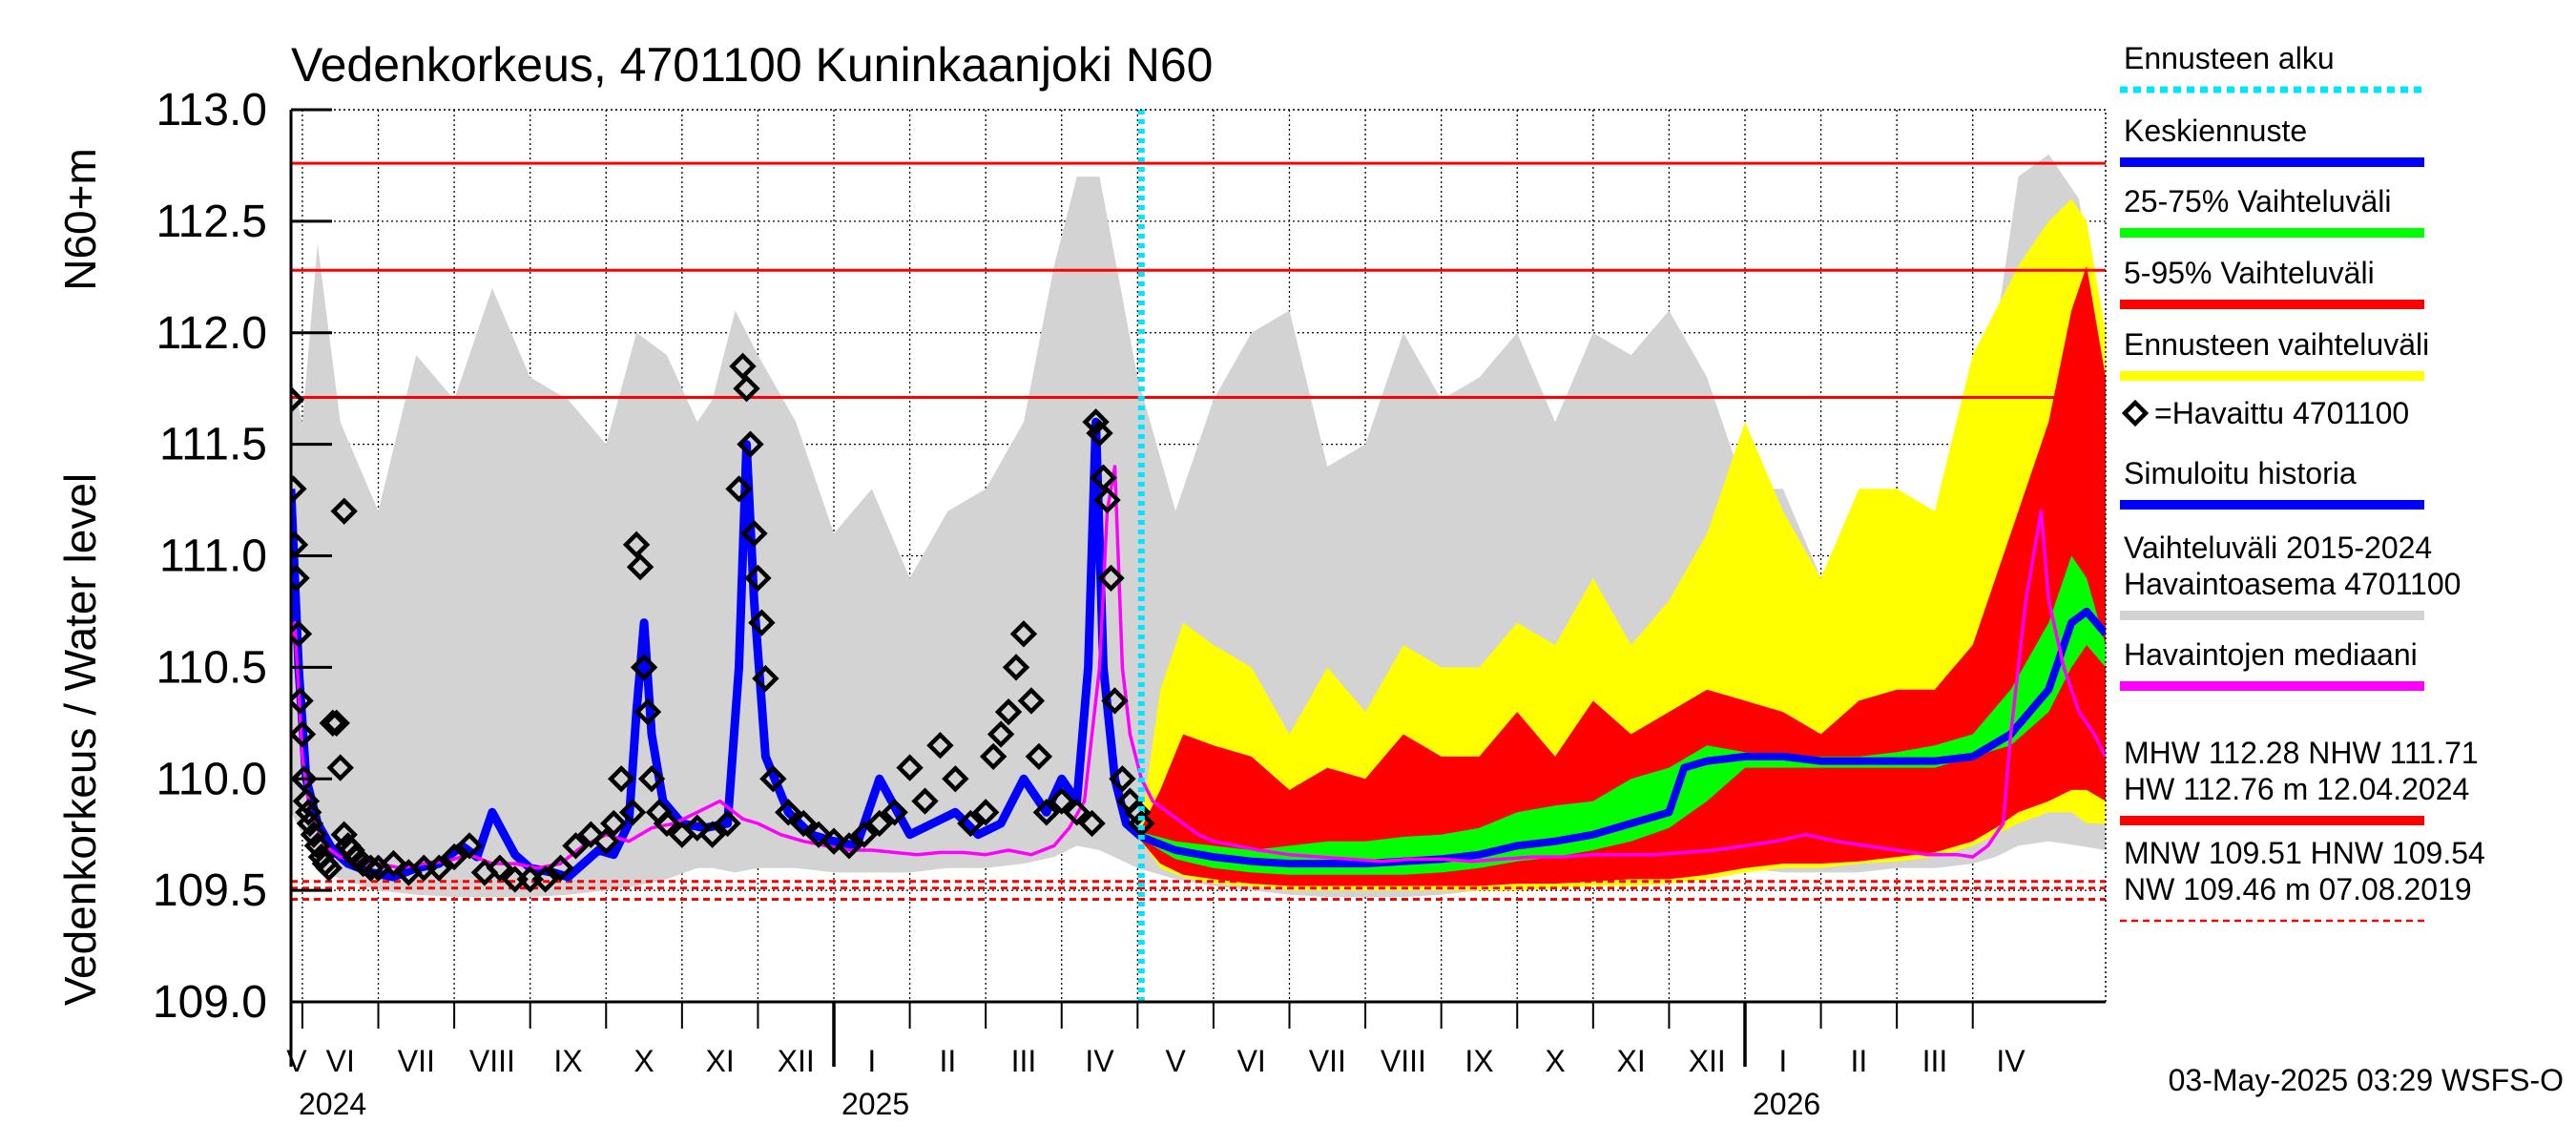 This screenshot has width=2576, height=1145. Describe the element at coordinates (2281, 413) in the screenshot. I see `legend-label: =Havaittu 4701100` at that location.